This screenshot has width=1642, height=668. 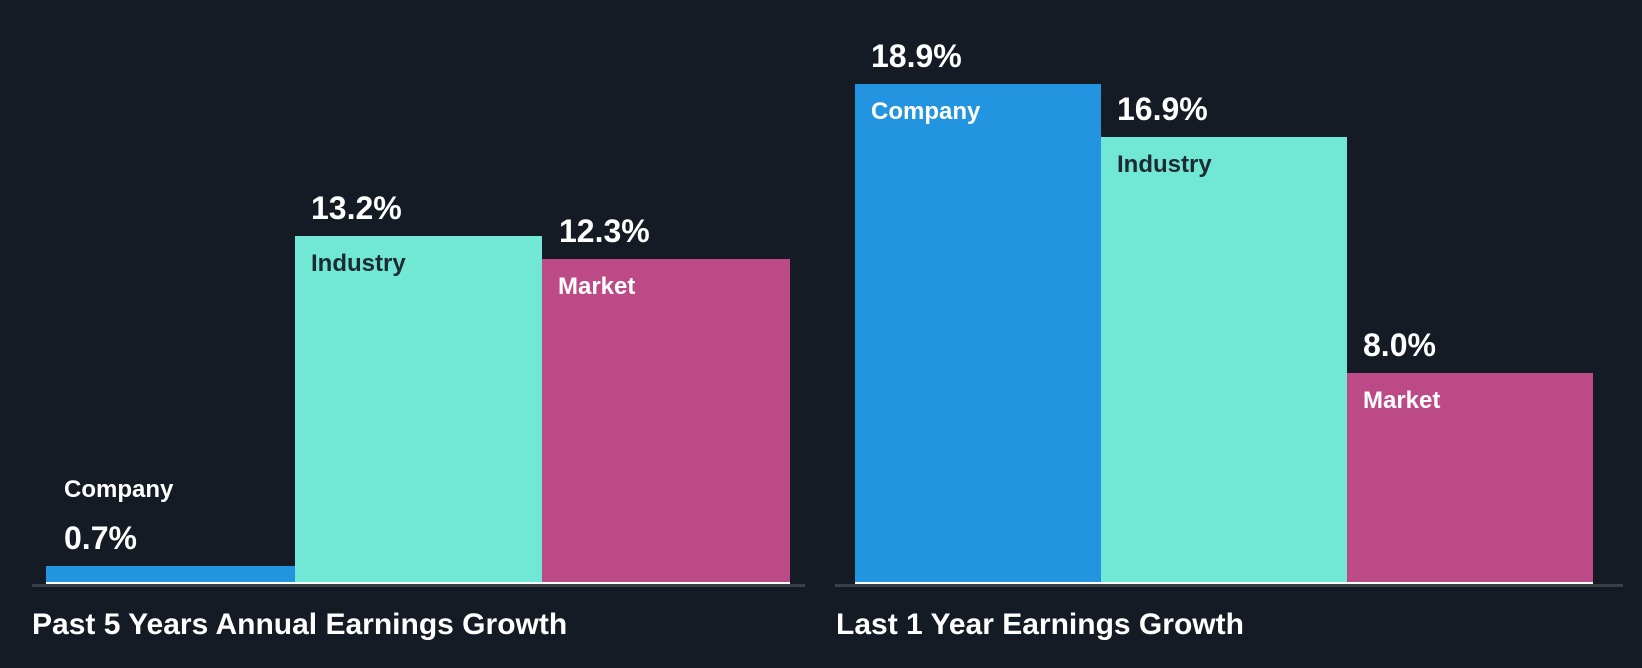 What do you see at coordinates (1040, 624) in the screenshot?
I see `chart-title: Last 1 Year Earnings Growth` at bounding box center [1040, 624].